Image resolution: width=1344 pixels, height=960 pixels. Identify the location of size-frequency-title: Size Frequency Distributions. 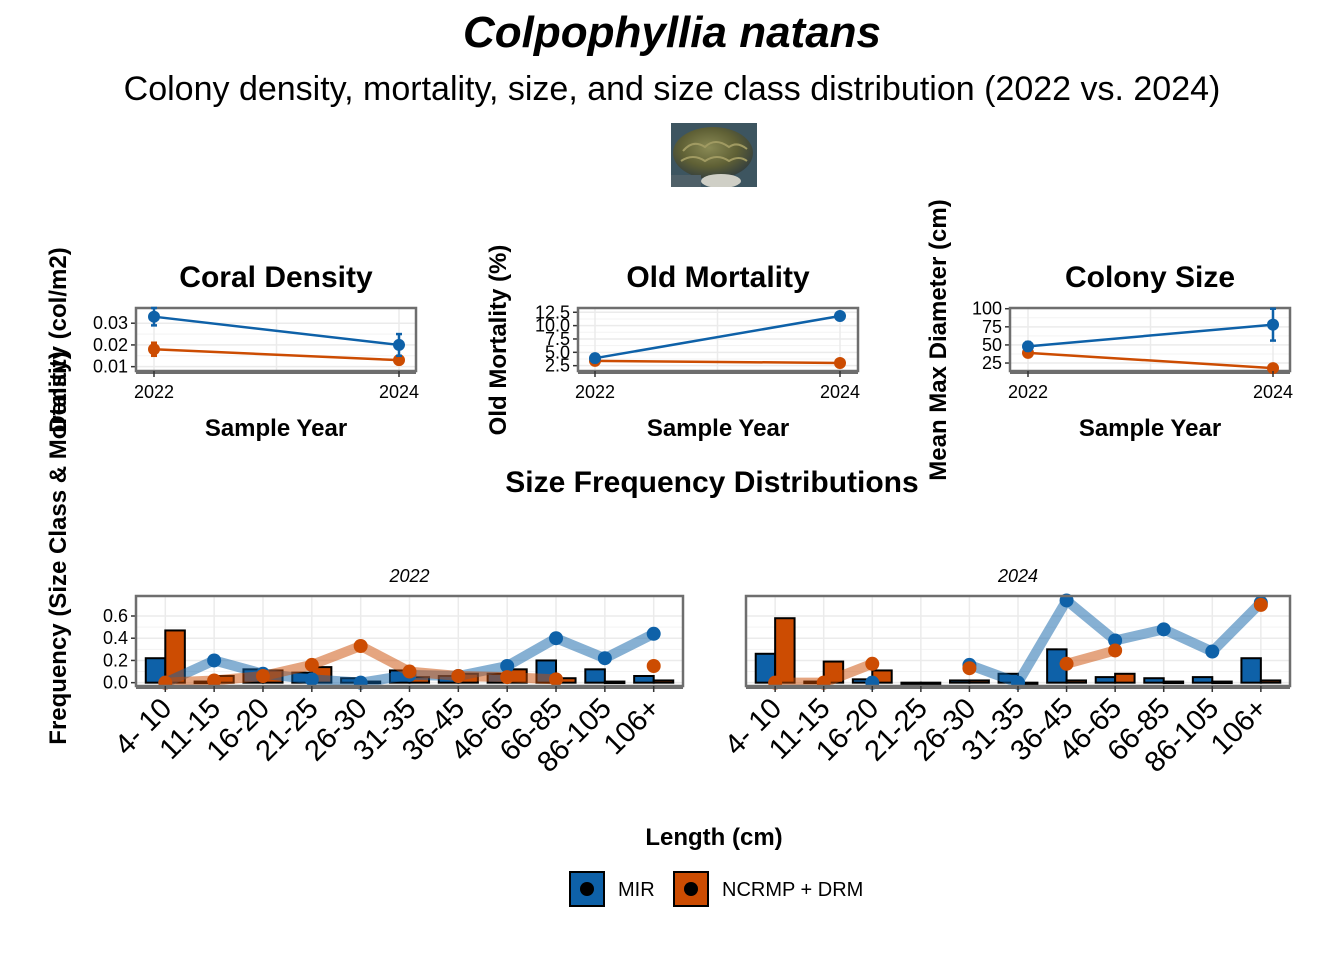
(711, 482).